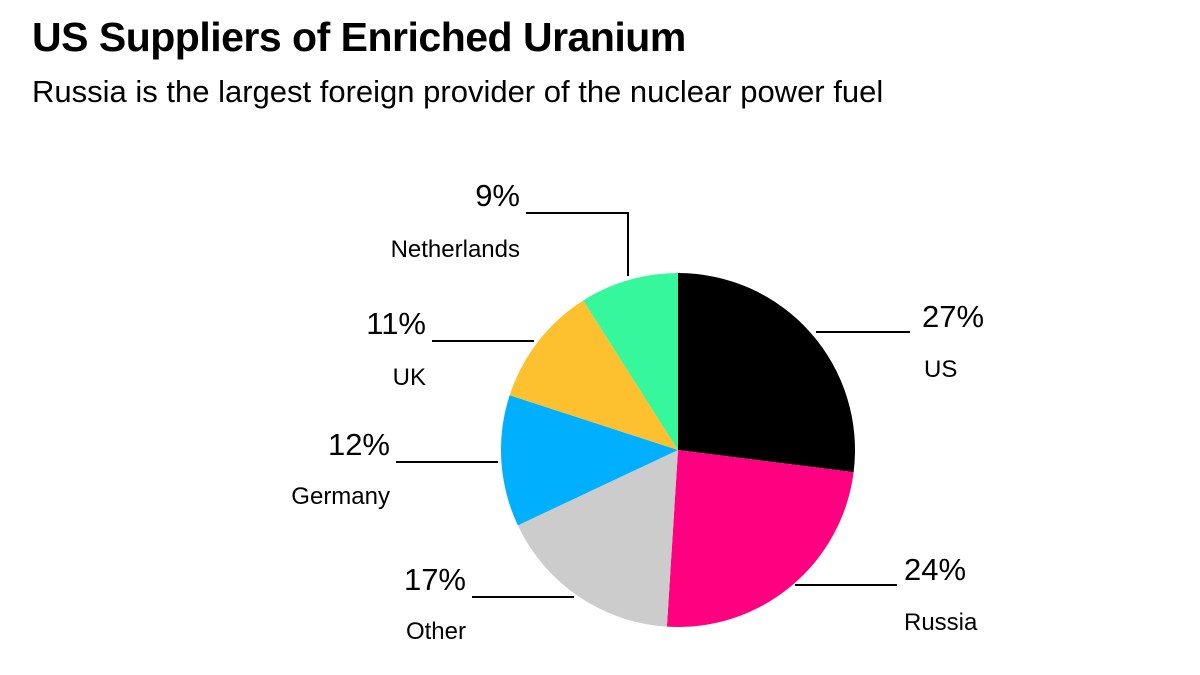 The height and width of the screenshot is (675, 1200). I want to click on category-label-us: US, so click(940, 369).